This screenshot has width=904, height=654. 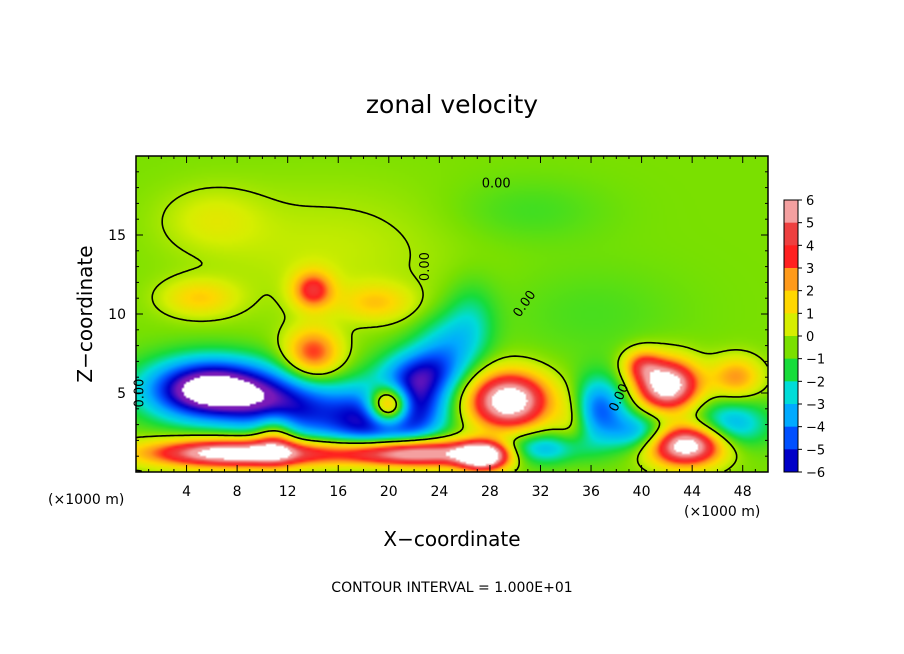 What do you see at coordinates (288, 492) in the screenshot?
I see `x-tick-label: 12` at bounding box center [288, 492].